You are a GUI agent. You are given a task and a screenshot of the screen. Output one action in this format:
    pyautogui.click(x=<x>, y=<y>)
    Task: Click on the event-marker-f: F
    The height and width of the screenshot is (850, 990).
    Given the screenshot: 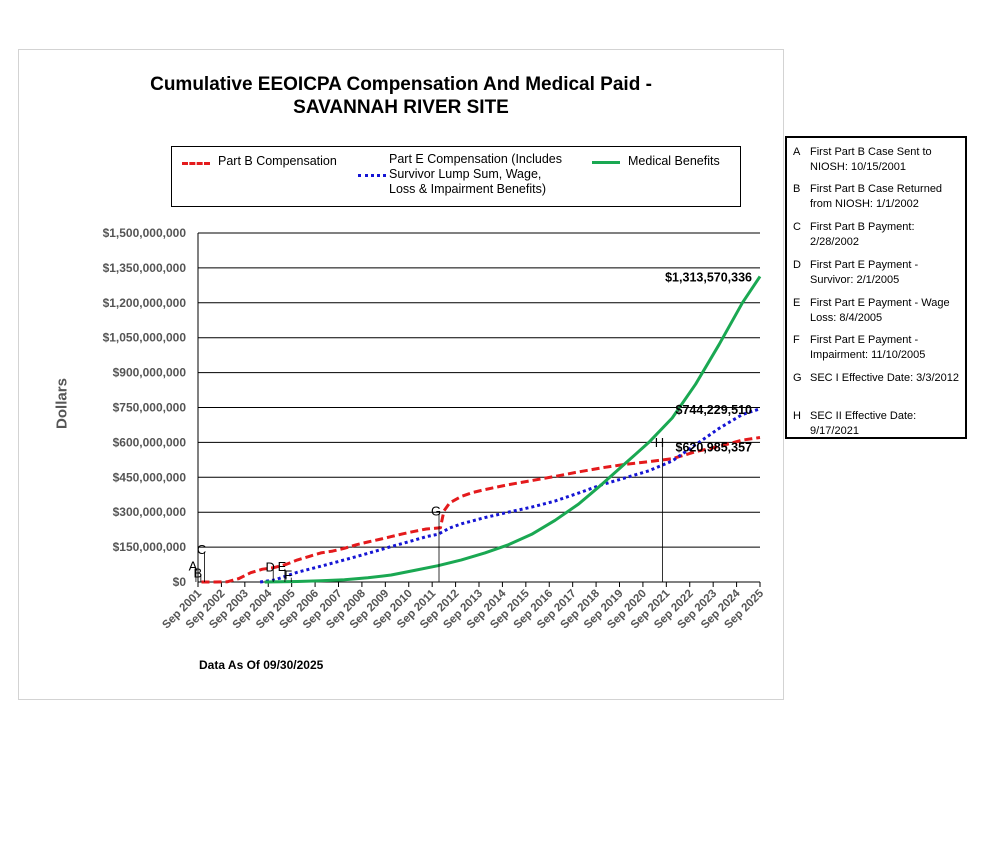 What is the action you would take?
    pyautogui.click(x=288, y=575)
    